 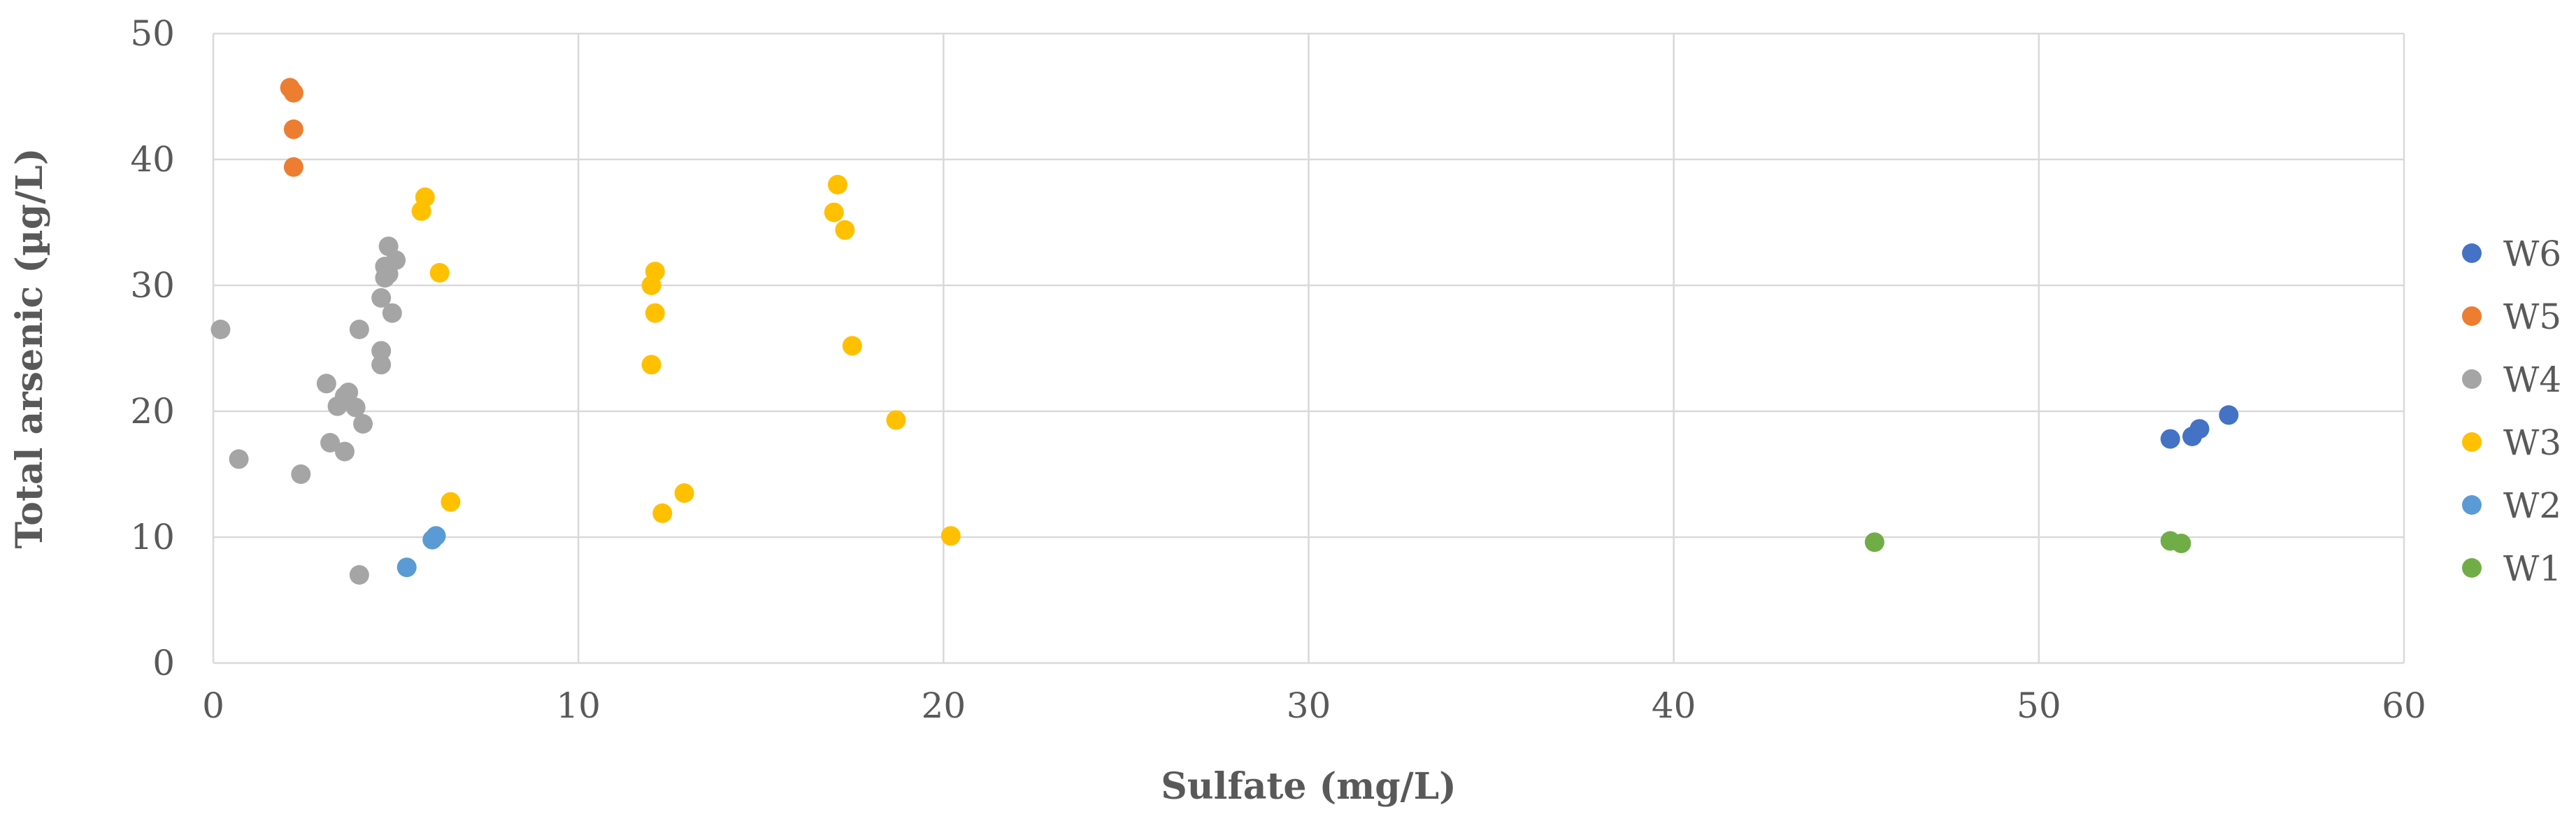 What do you see at coordinates (2532, 254) in the screenshot?
I see `legend-label: W6` at bounding box center [2532, 254].